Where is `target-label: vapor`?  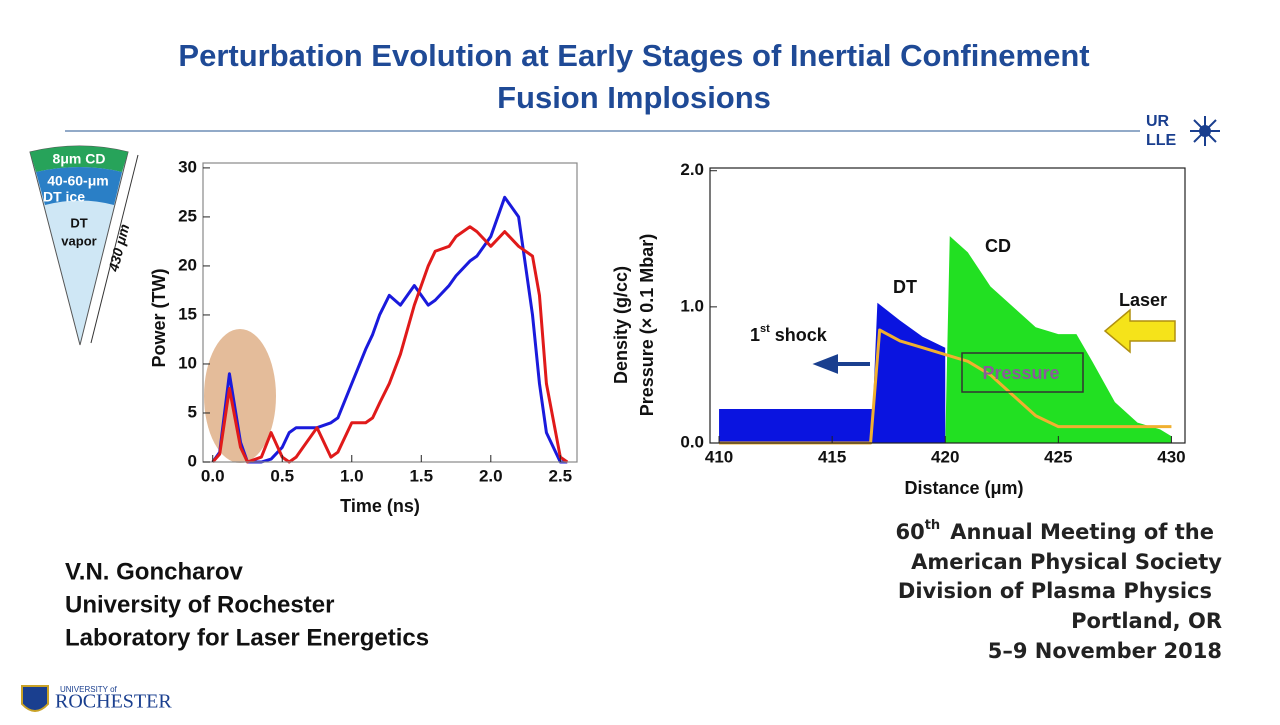 target-label: vapor is located at coordinates (78, 240).